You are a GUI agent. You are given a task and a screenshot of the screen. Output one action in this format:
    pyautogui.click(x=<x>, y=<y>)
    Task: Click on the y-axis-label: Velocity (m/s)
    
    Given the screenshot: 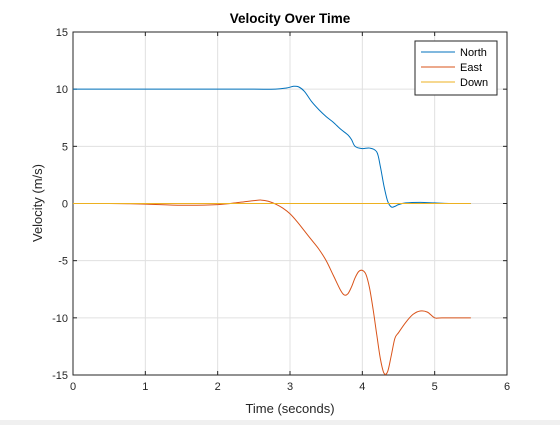 What is the action you would take?
    pyautogui.click(x=37, y=203)
    